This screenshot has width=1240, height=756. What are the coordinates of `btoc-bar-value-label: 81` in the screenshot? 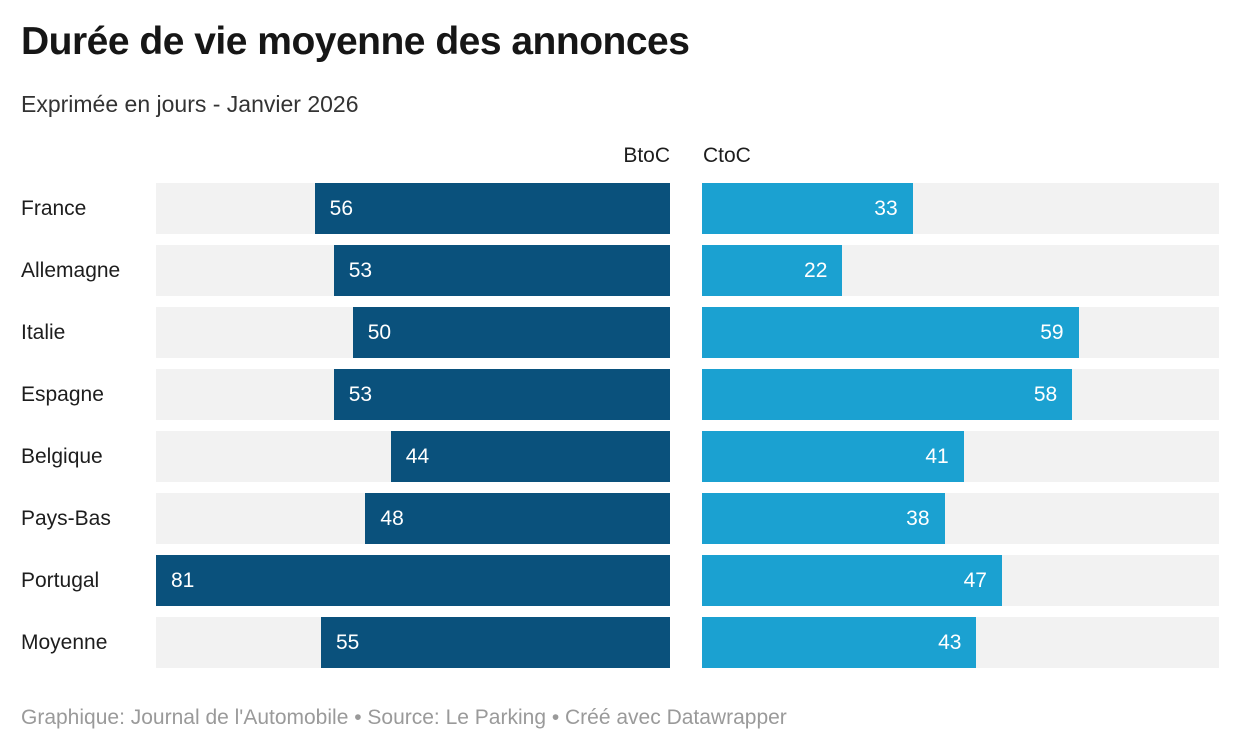 It's located at (183, 580).